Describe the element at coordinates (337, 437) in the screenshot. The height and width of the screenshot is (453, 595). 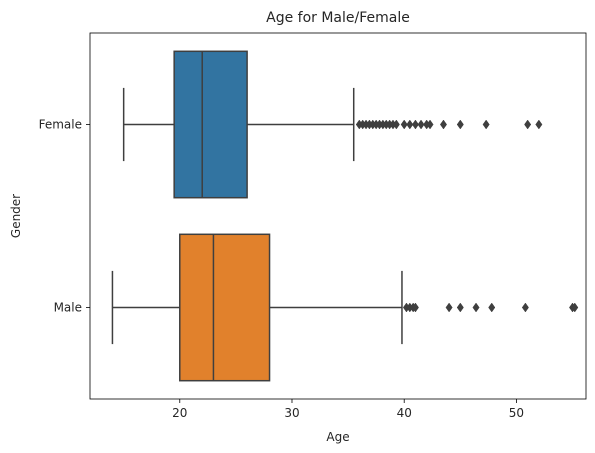
I see `x-axis-title: Age` at that location.